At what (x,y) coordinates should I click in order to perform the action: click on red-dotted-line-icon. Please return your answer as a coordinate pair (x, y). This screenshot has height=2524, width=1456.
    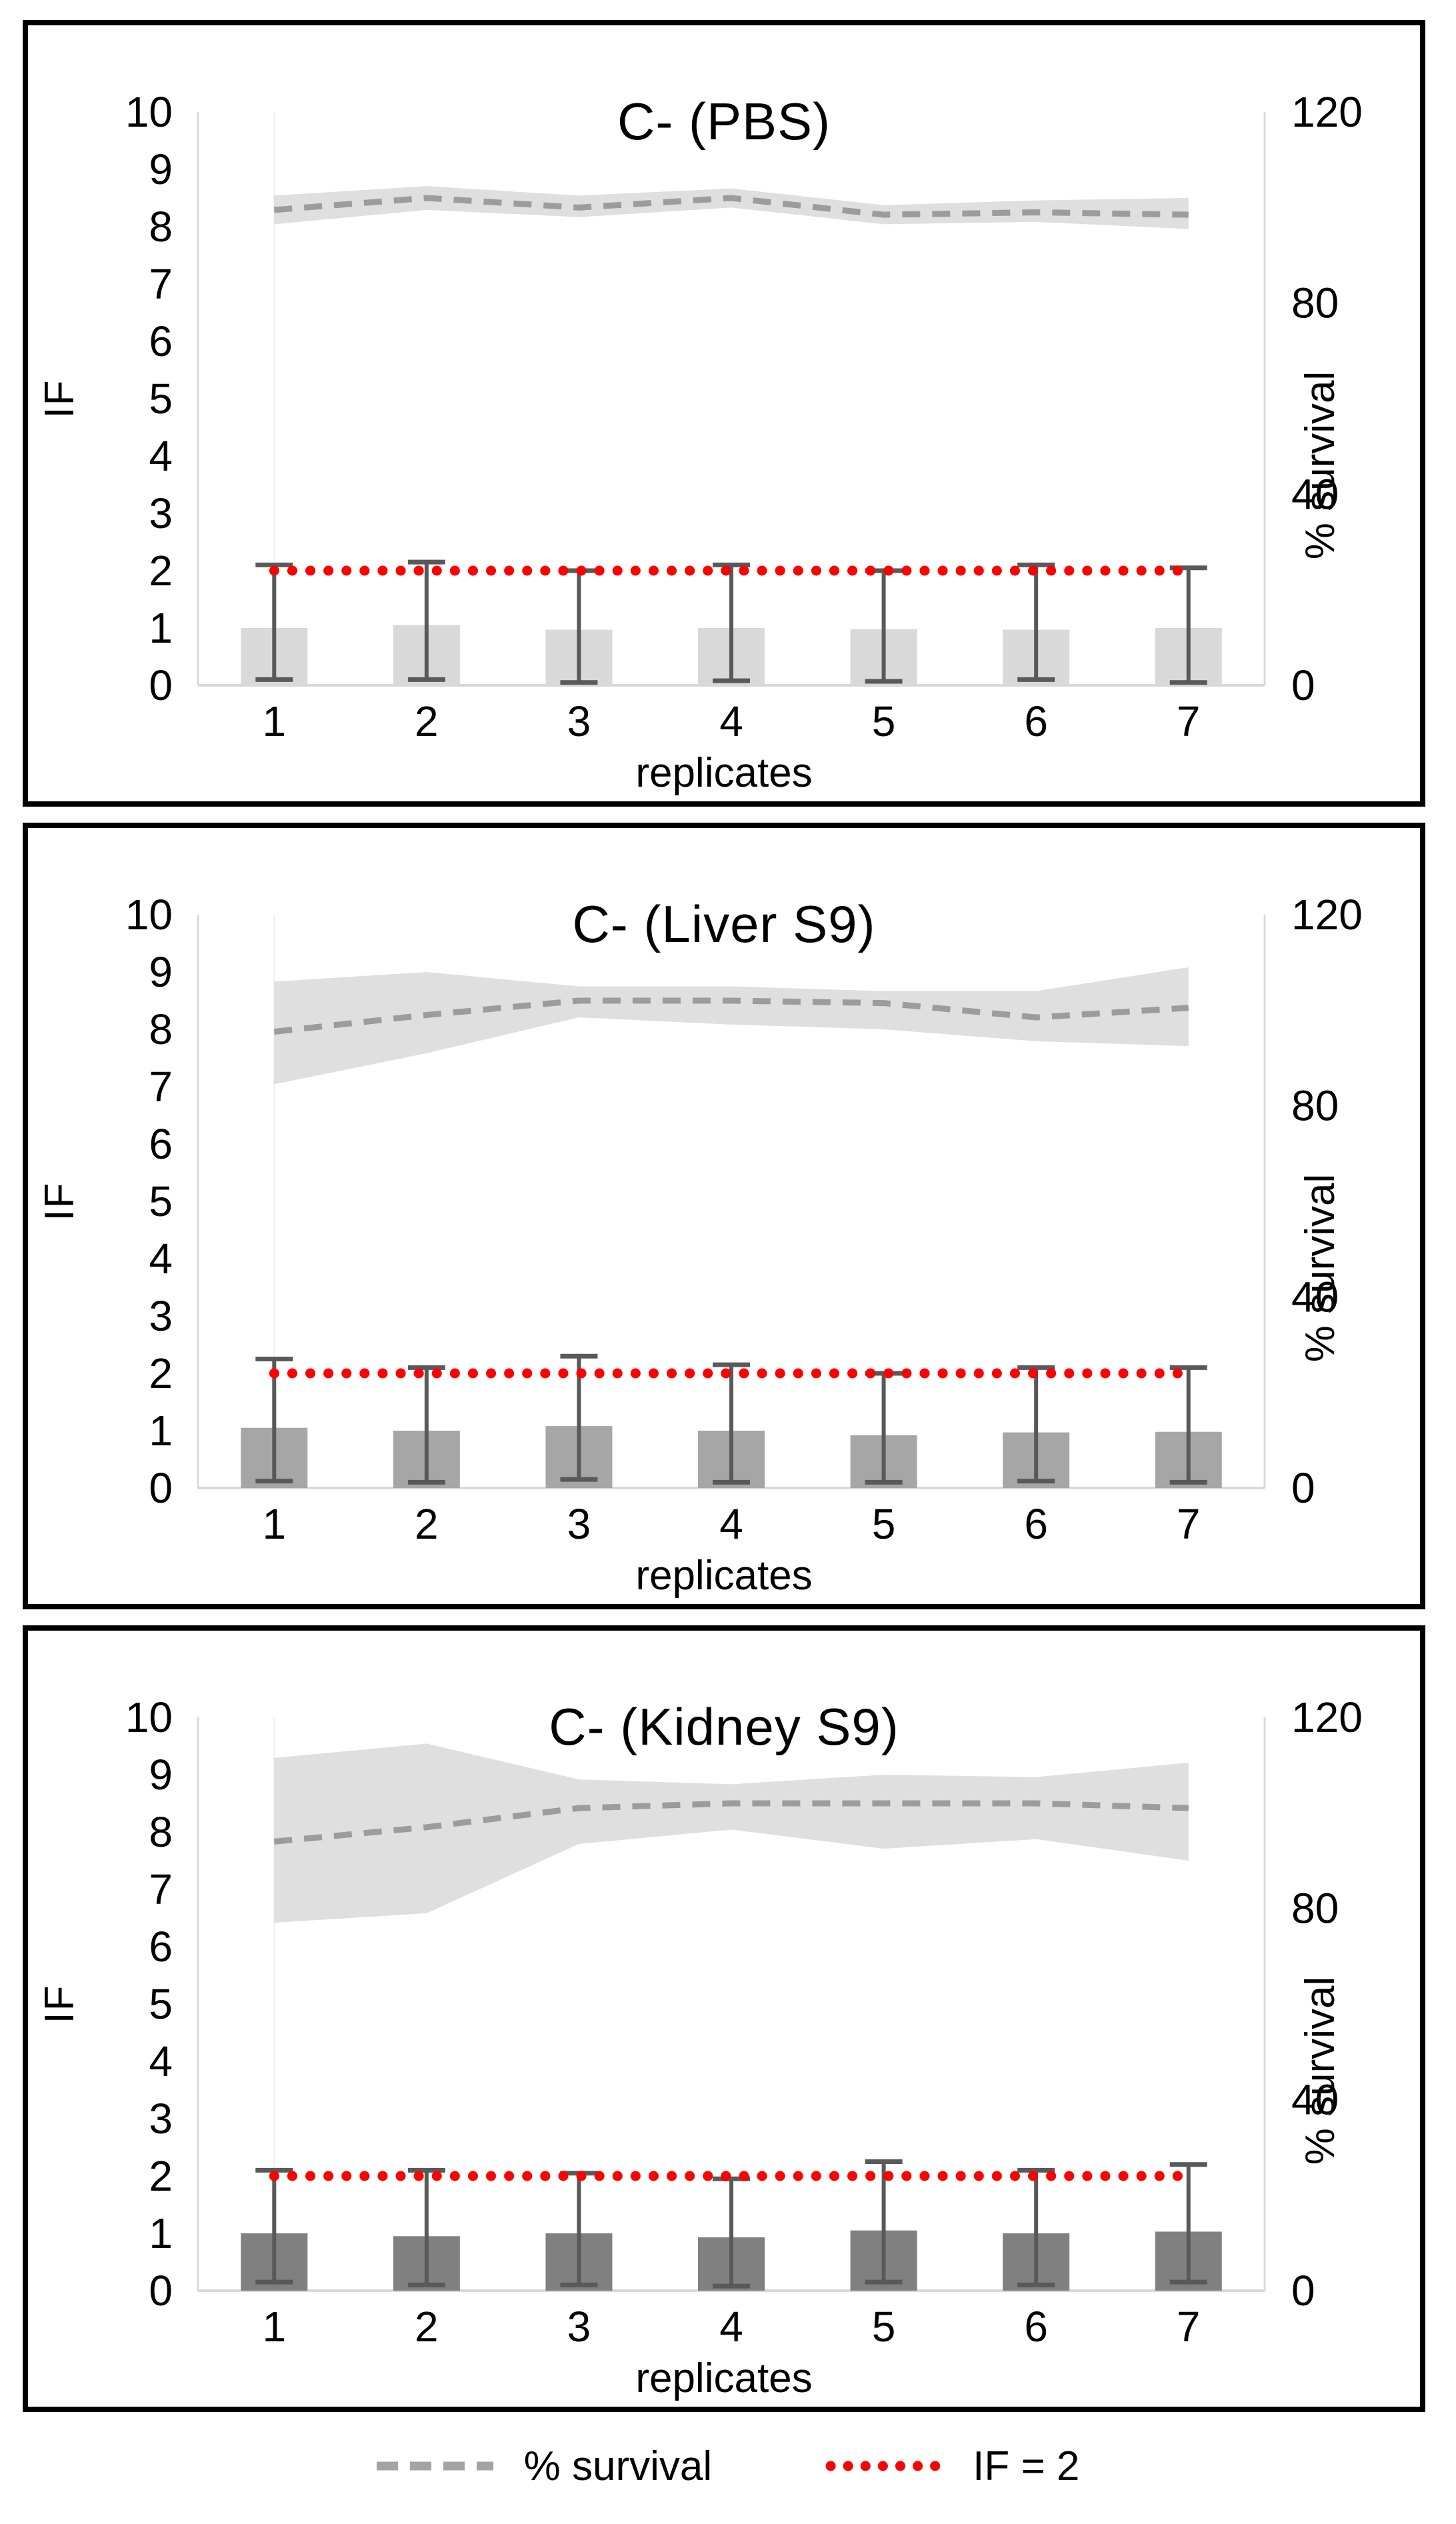
    Looking at the image, I should click on (883, 2466).